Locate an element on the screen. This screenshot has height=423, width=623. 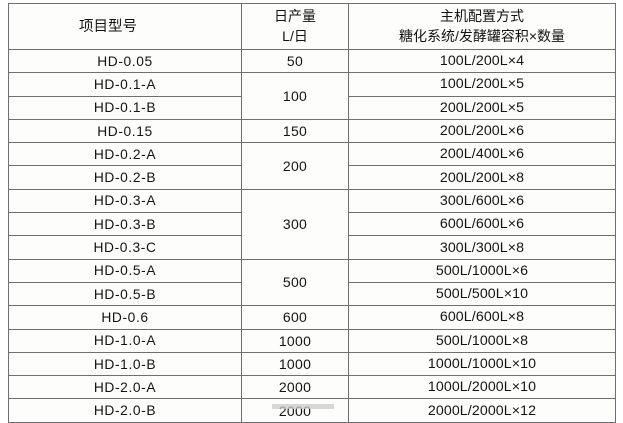
column-header-daily-output: 日产量 L/日 is located at coordinates (295, 26).